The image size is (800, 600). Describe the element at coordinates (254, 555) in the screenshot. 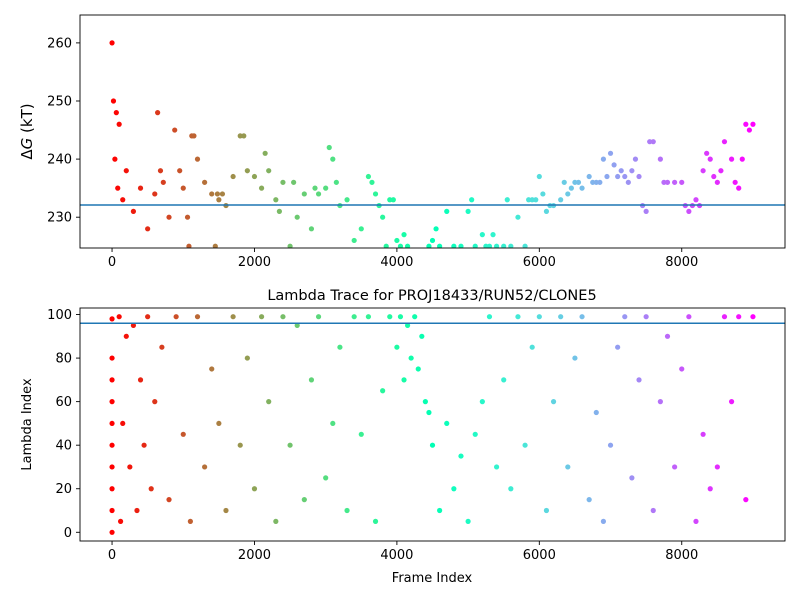

I see `x-tick-label: 2000` at that location.